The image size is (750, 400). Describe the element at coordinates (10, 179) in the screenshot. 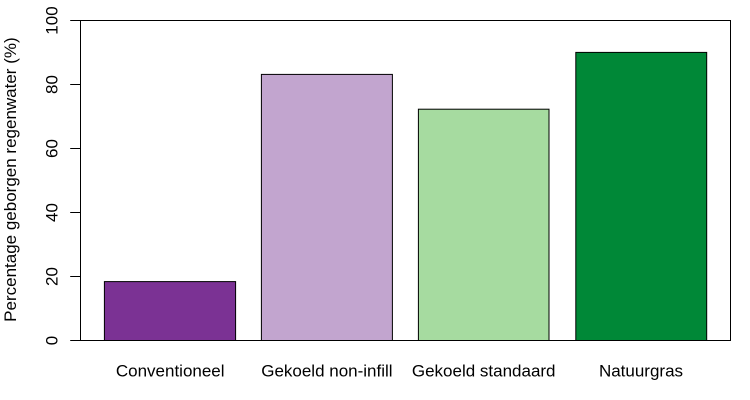

I see `svg-text:Percentage geborgen regenwater: Percentage geborgen regenwater (%)` at that location.